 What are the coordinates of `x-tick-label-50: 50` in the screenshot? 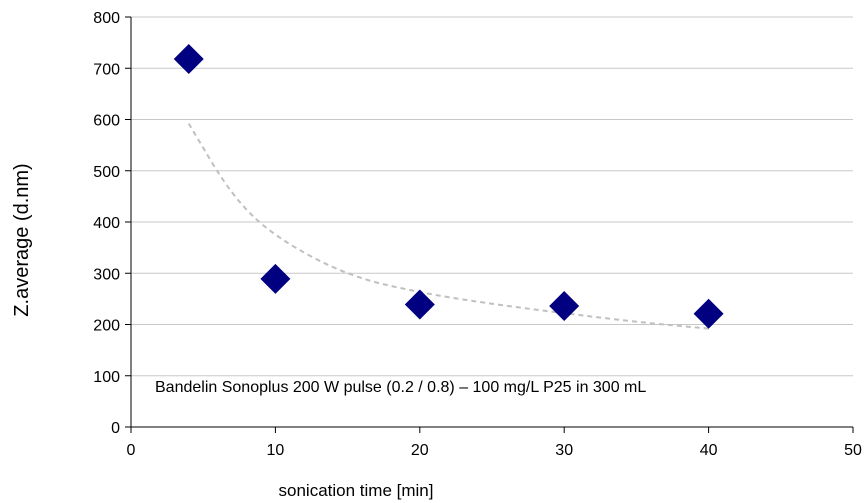 It's located at (853, 450).